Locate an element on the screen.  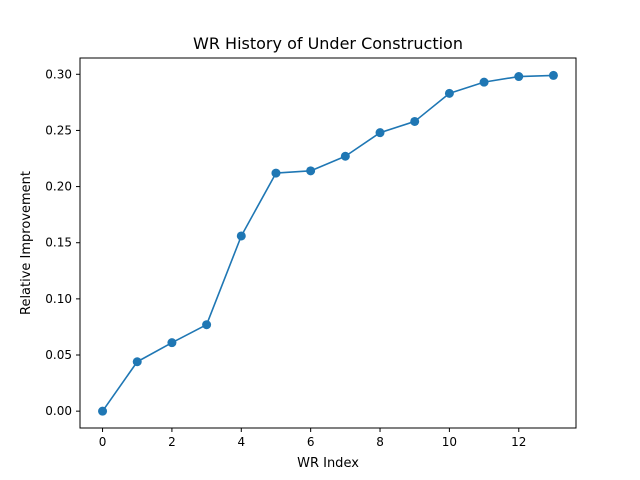
x-axis: 0 2 4 6 8 10 12 is located at coordinates (312, 438).